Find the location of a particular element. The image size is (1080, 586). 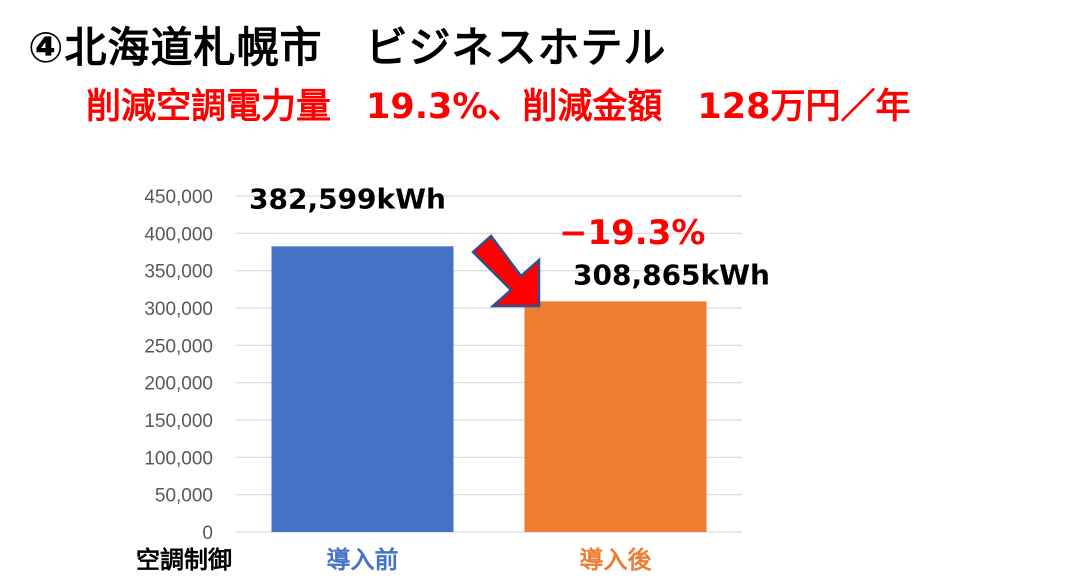

x-axis-name: 空調制御 is located at coordinates (184, 560).